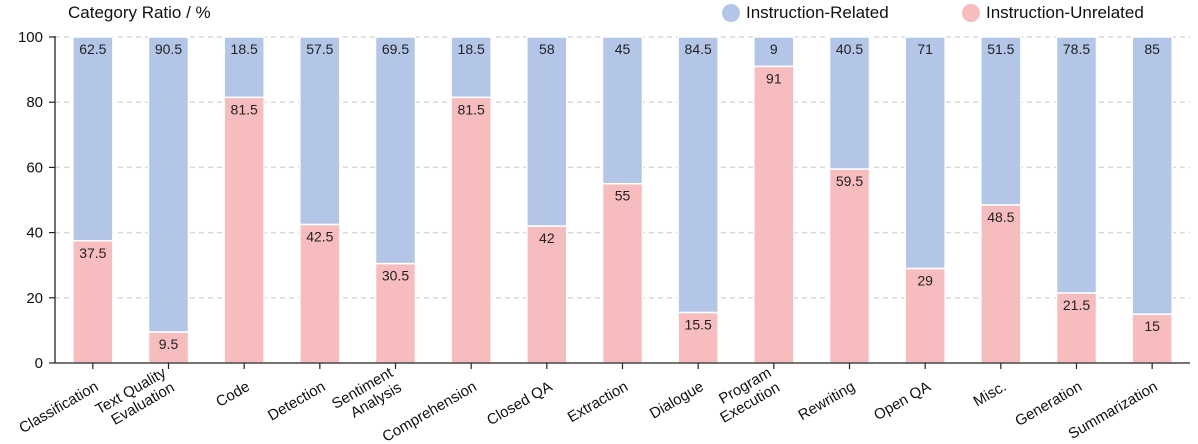  Describe the element at coordinates (168, 49) in the screenshot. I see `data-label-instruction-related: 90.5` at that location.